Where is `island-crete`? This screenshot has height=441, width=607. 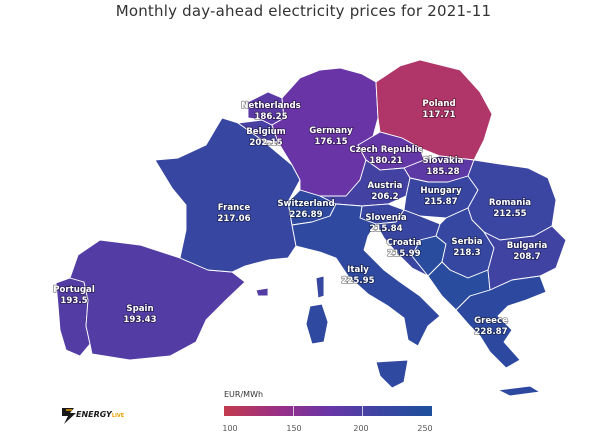 island-crete is located at coordinates (519, 391).